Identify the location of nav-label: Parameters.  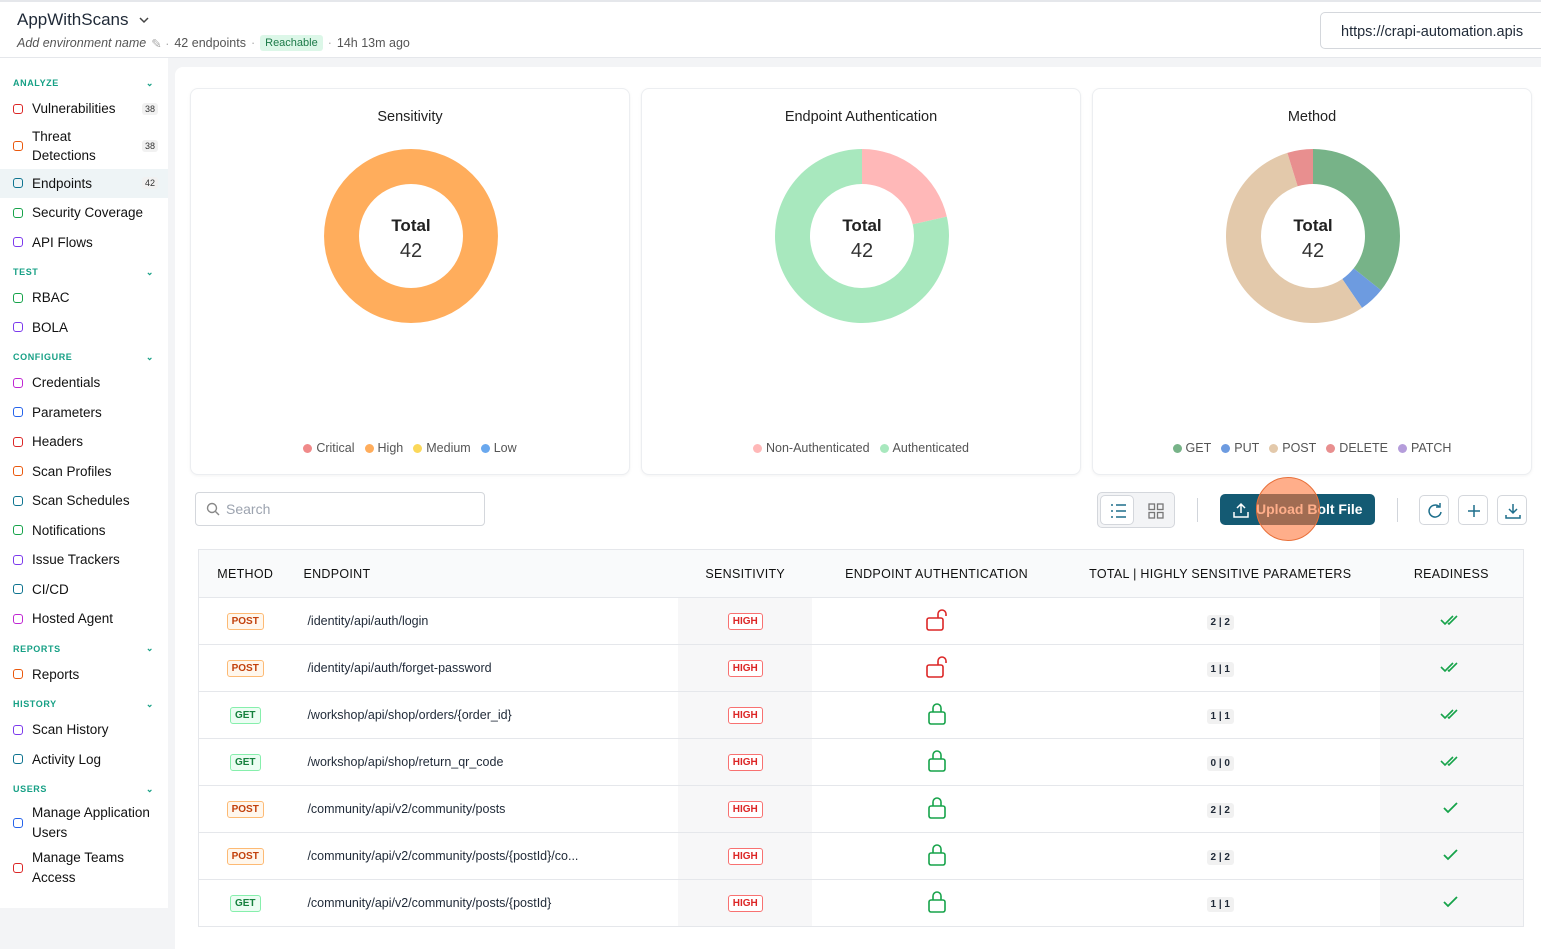
(67, 412).